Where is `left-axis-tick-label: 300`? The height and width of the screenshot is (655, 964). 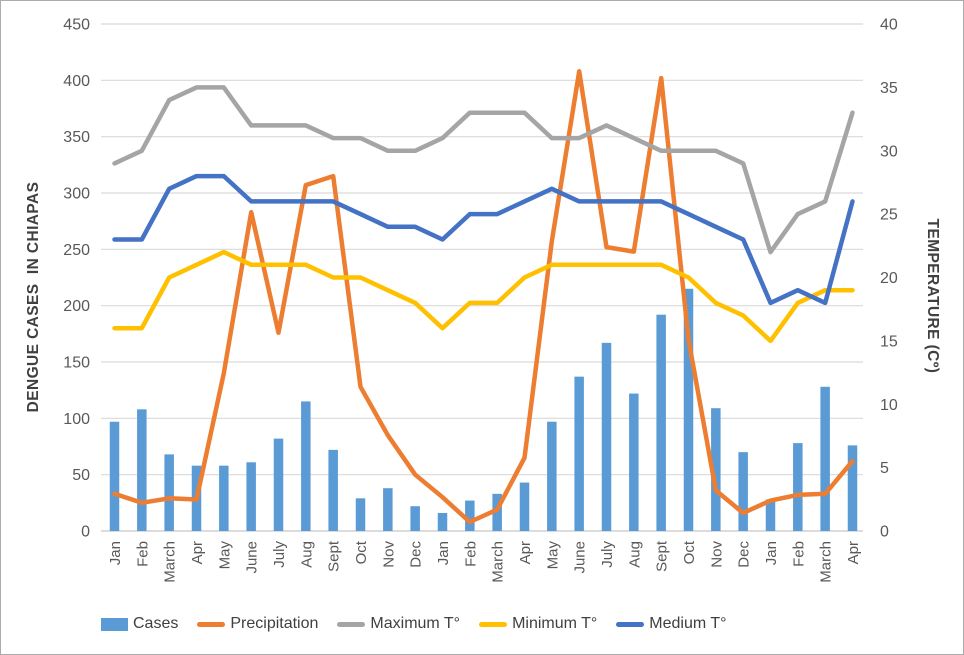 left-axis-tick-label: 300 is located at coordinates (76, 194).